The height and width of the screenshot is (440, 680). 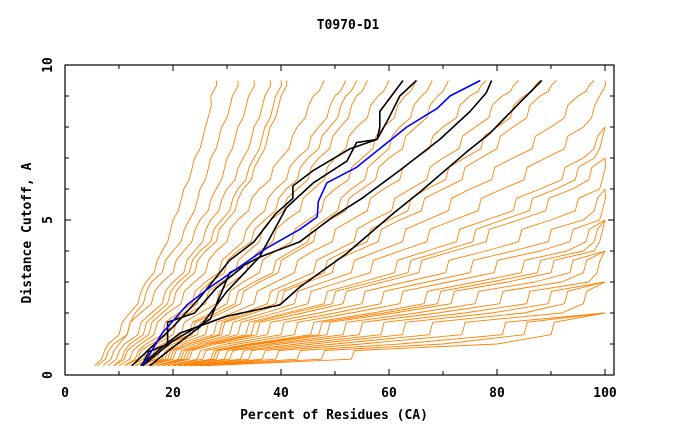 I want to click on y-axis-label: Distance Cutoff, A, so click(x=27, y=232).